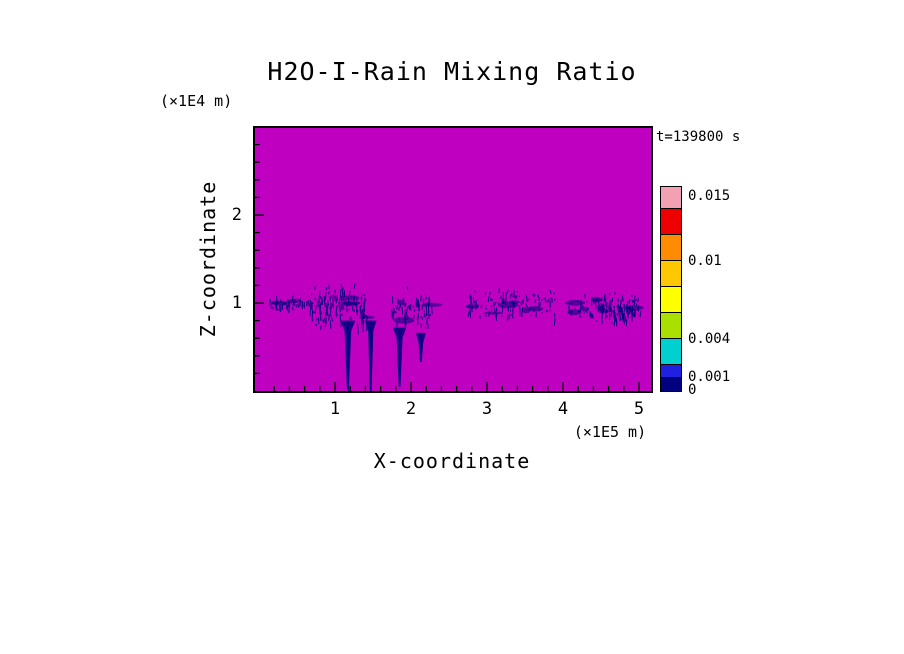  Describe the element at coordinates (208, 259) in the screenshot. I see `z-axis-label: Z-coordinate` at that location.